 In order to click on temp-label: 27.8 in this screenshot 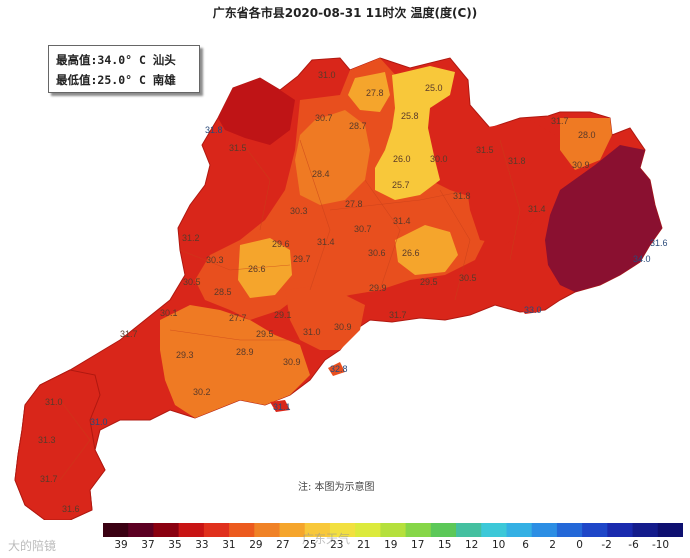, I will do `click(354, 204)`.